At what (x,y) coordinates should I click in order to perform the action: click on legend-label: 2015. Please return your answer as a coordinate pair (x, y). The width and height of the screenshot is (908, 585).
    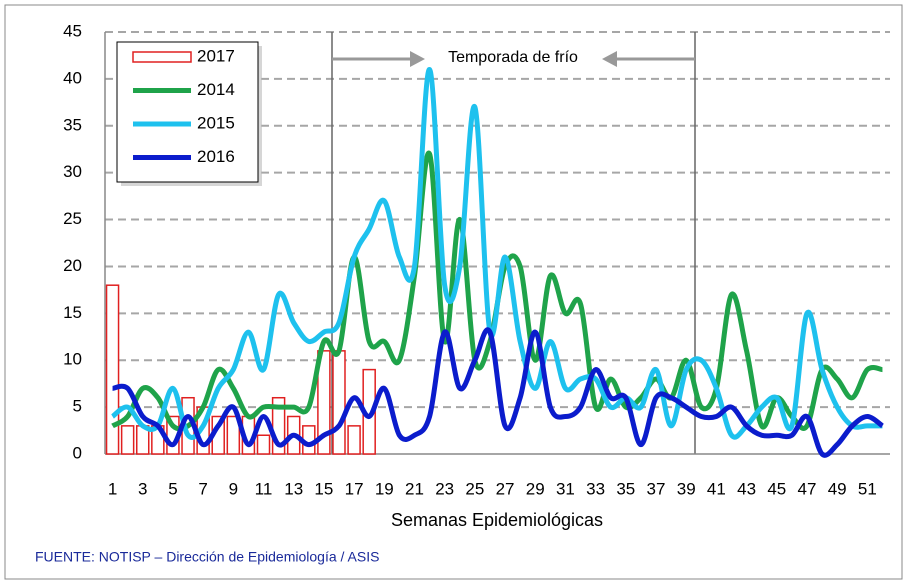
    Looking at the image, I should click on (216, 122).